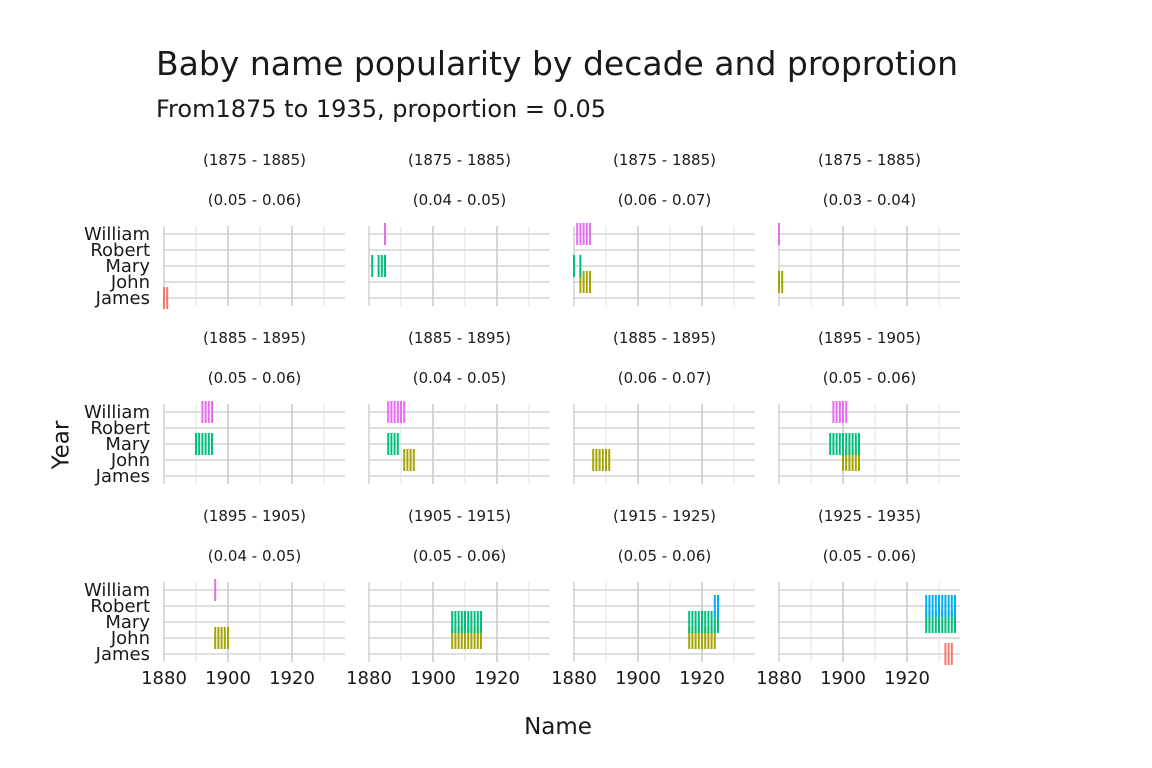 This screenshot has height=768, width=1152. Describe the element at coordinates (664, 516) in the screenshot. I see `facet-strip-label: (1915 - 1925)` at that location.